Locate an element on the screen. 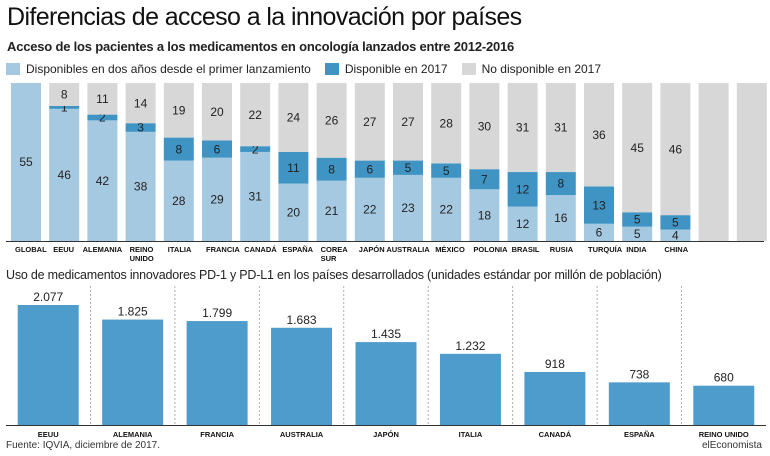 The height and width of the screenshot is (456, 770). bar-value-label: 2.077 is located at coordinates (48, 297).